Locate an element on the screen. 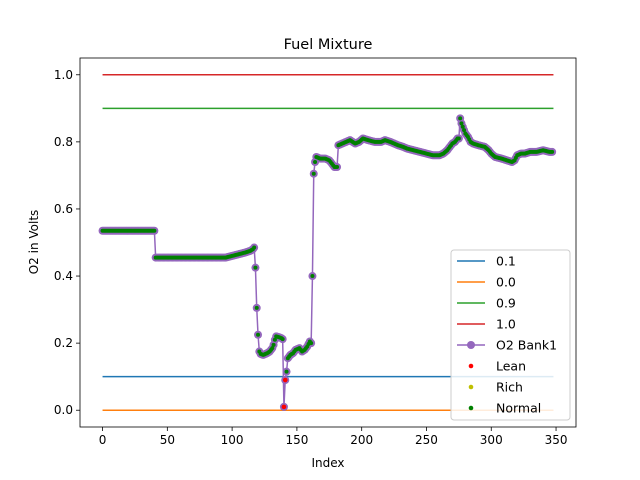 This screenshot has width=640, height=480. y-tick-label: 0.0 is located at coordinates (63, 410).